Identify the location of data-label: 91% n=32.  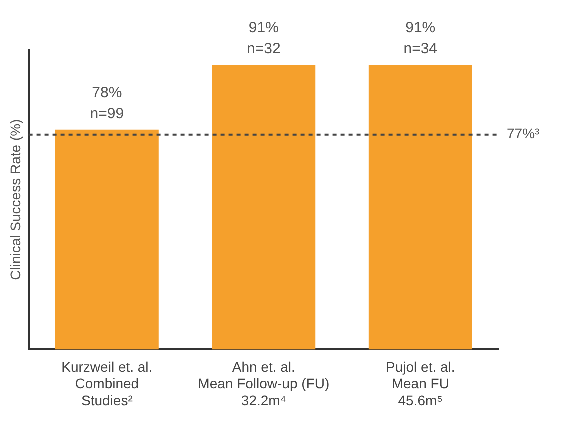
(264, 39).